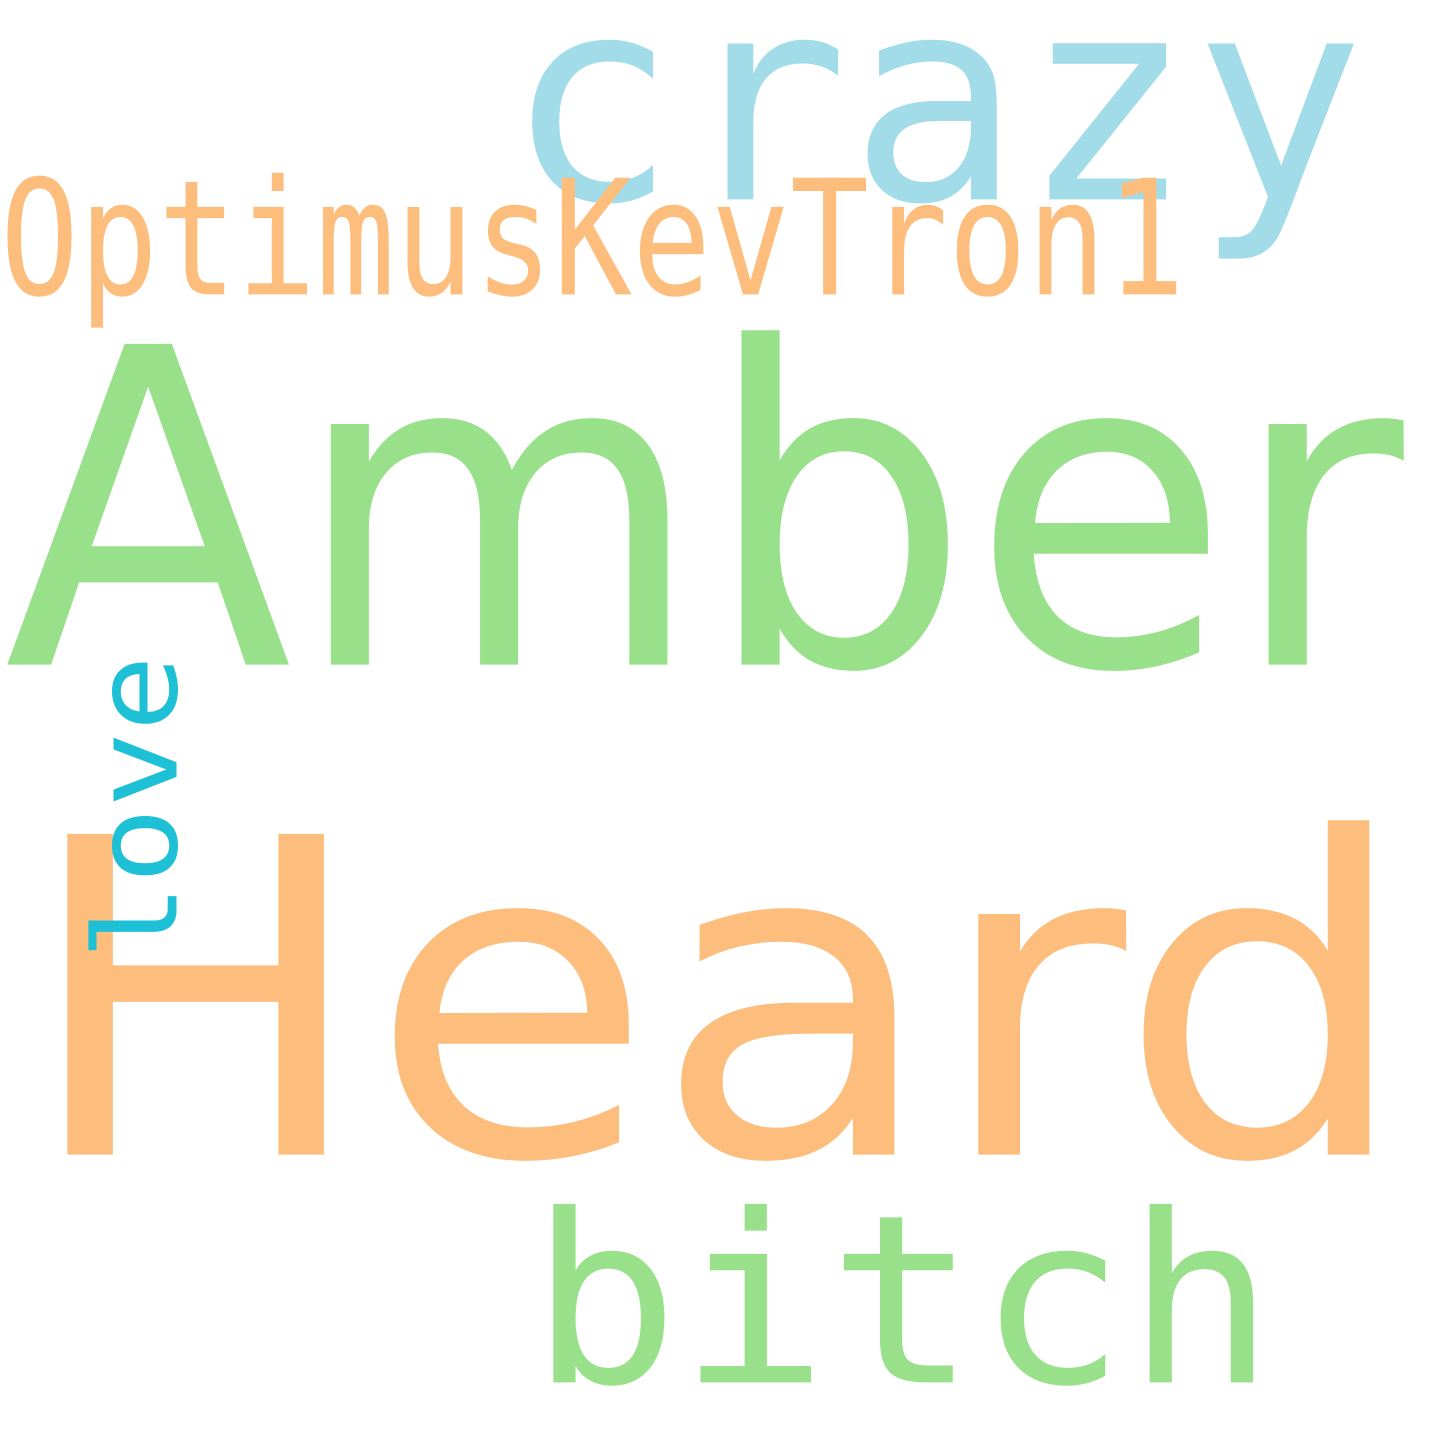 Image resolution: width=1440 pixels, height=1440 pixels. I want to click on word-optimuskevtron1: OptimusKevTron1, so click(593, 239).